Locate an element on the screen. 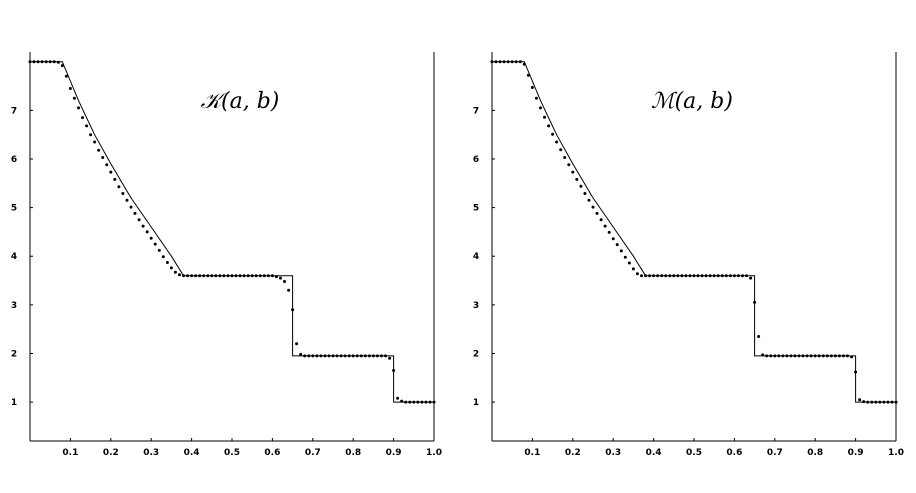  x-tick-label: 0.7 is located at coordinates (313, 453).